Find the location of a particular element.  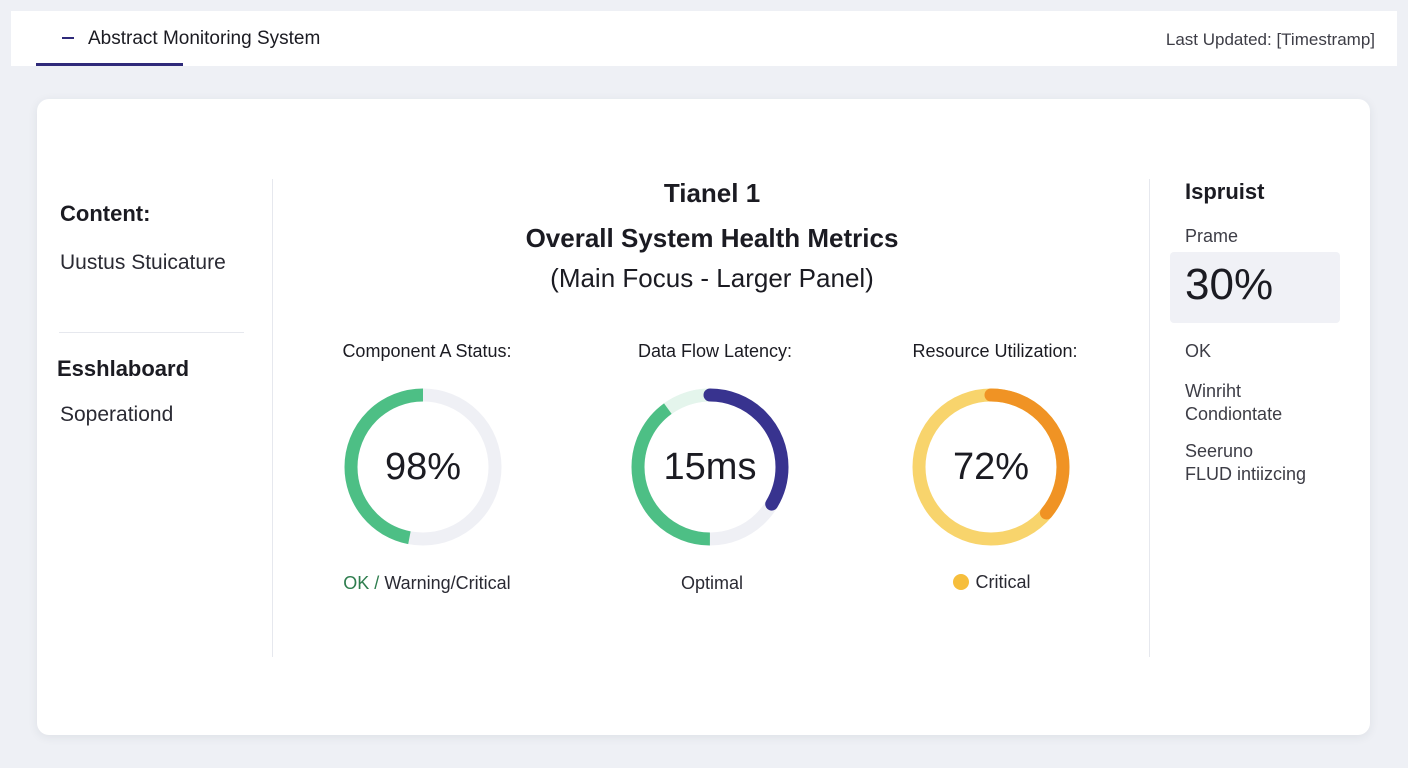

frame-value-box: 30% is located at coordinates (1255, 287).